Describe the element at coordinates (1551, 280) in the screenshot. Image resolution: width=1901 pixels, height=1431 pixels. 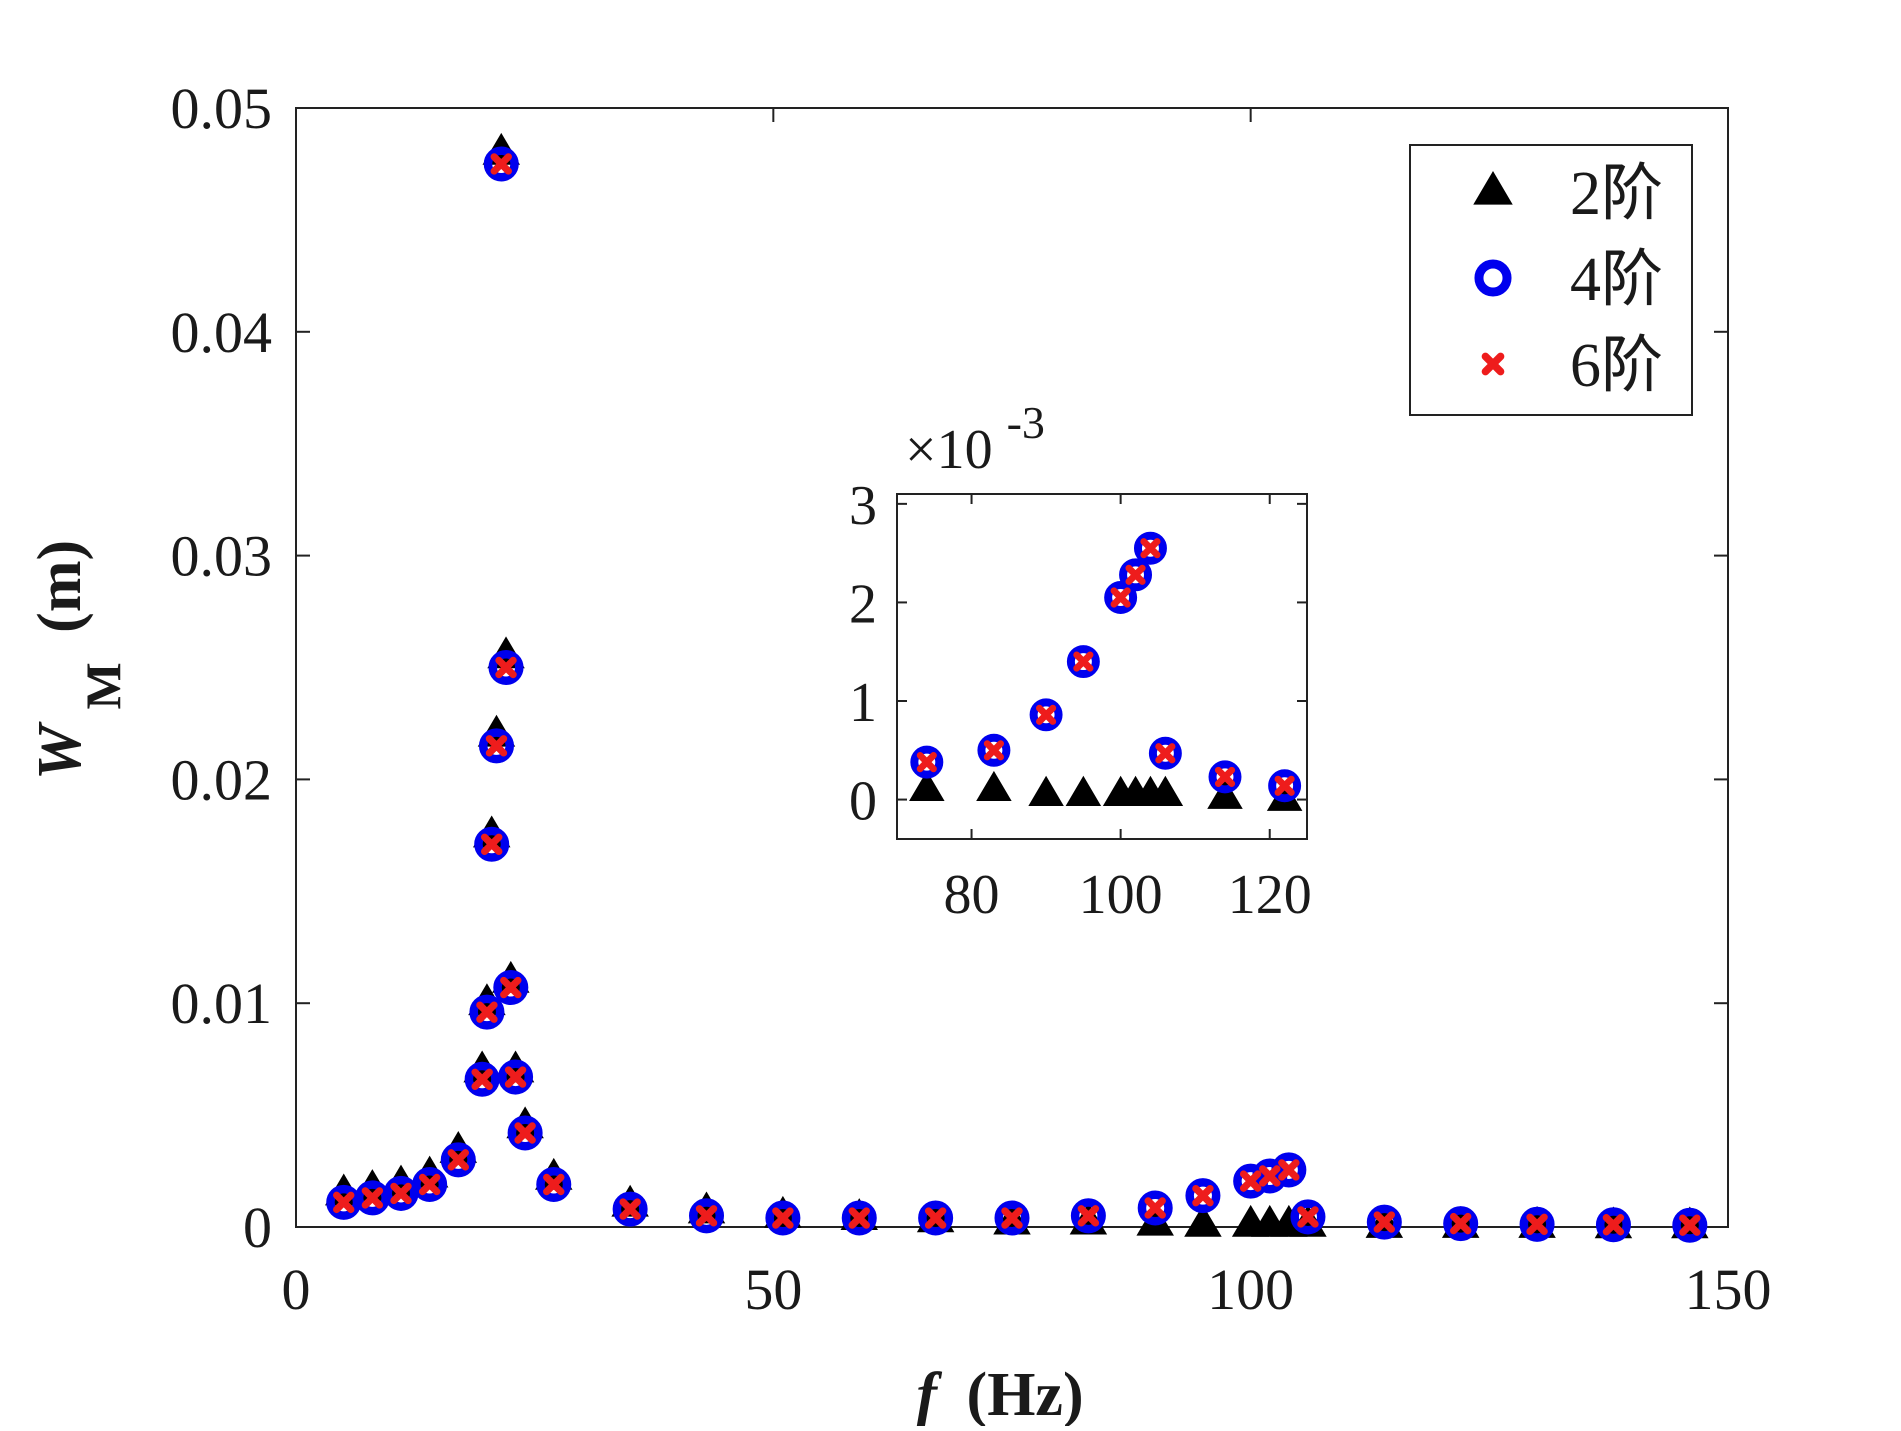
I see `legend: 2阶 4阶 6阶` at that location.